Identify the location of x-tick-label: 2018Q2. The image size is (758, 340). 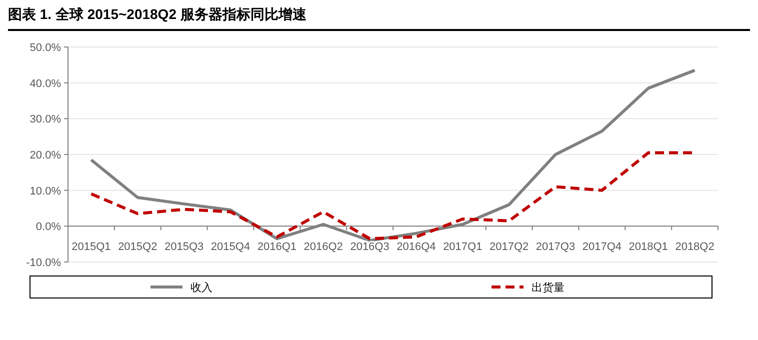
(694, 247).